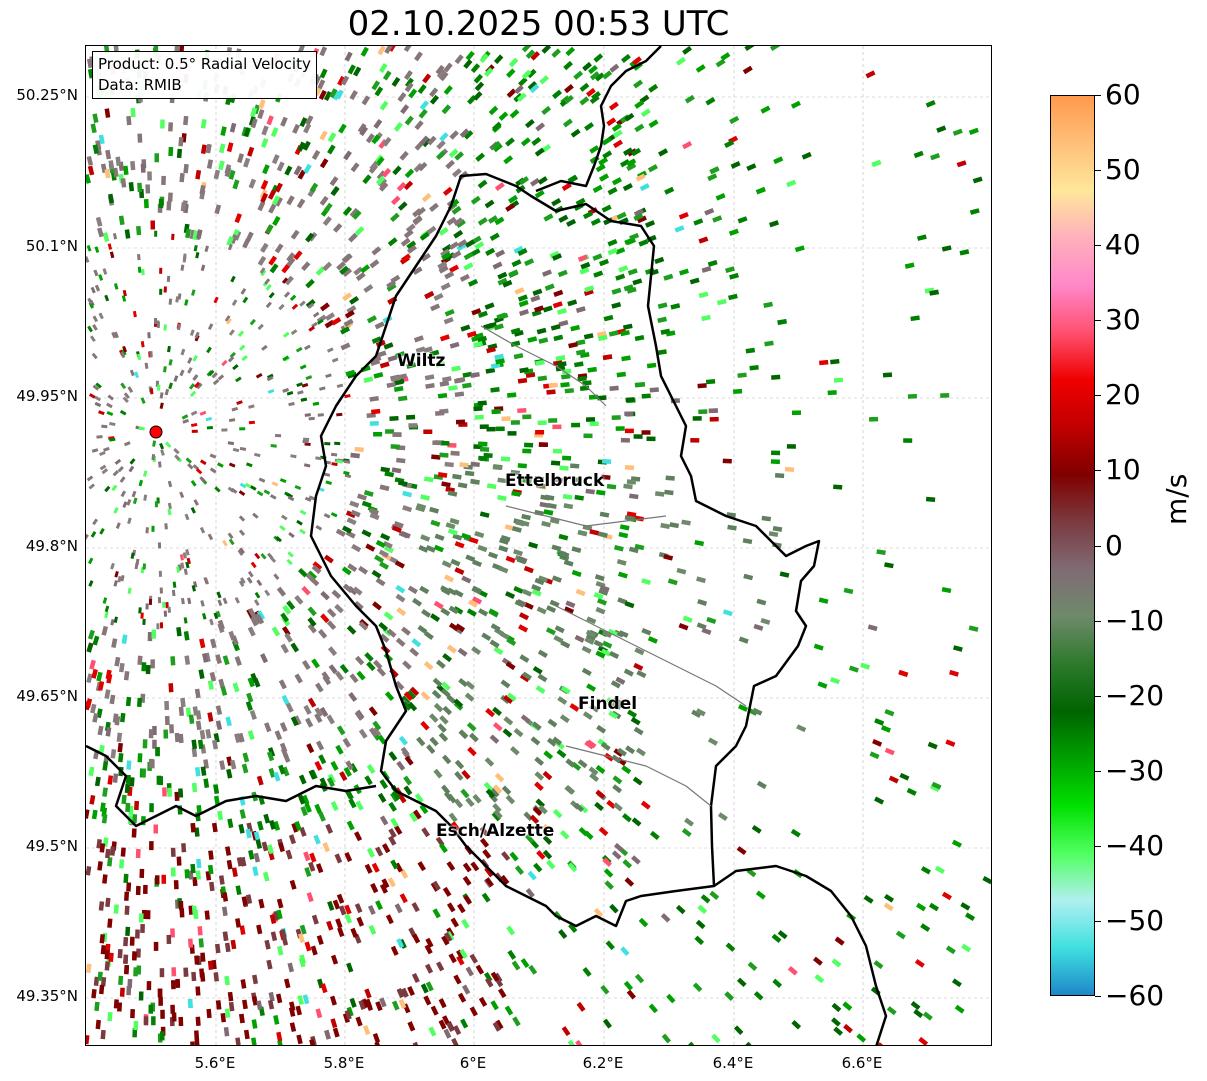 The width and height of the screenshot is (1207, 1081). I want to click on data-source-label: Data: RMIB, so click(140, 85).